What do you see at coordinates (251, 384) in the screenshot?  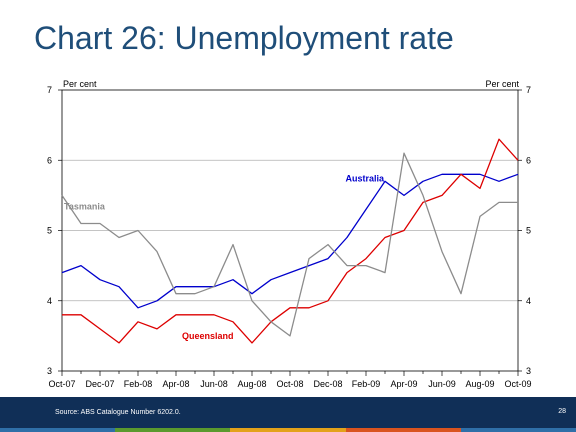 I see `xtick-label: Aug-08` at bounding box center [251, 384].